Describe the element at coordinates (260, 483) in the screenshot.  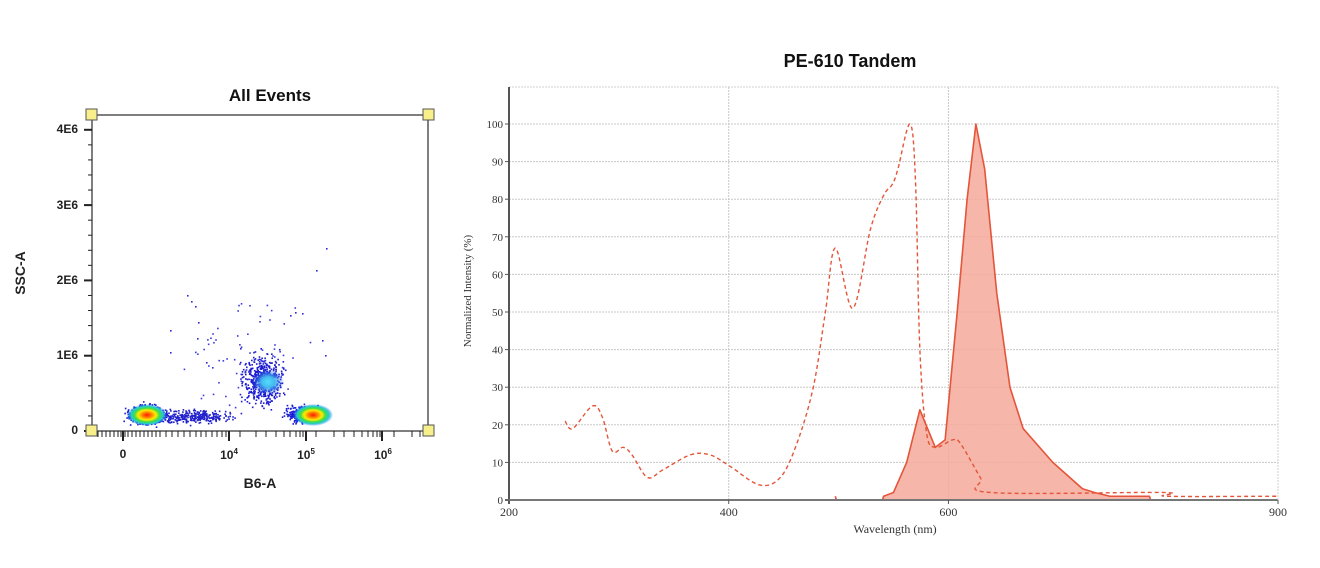
I see `x-axis-label: B6-A` at that location.